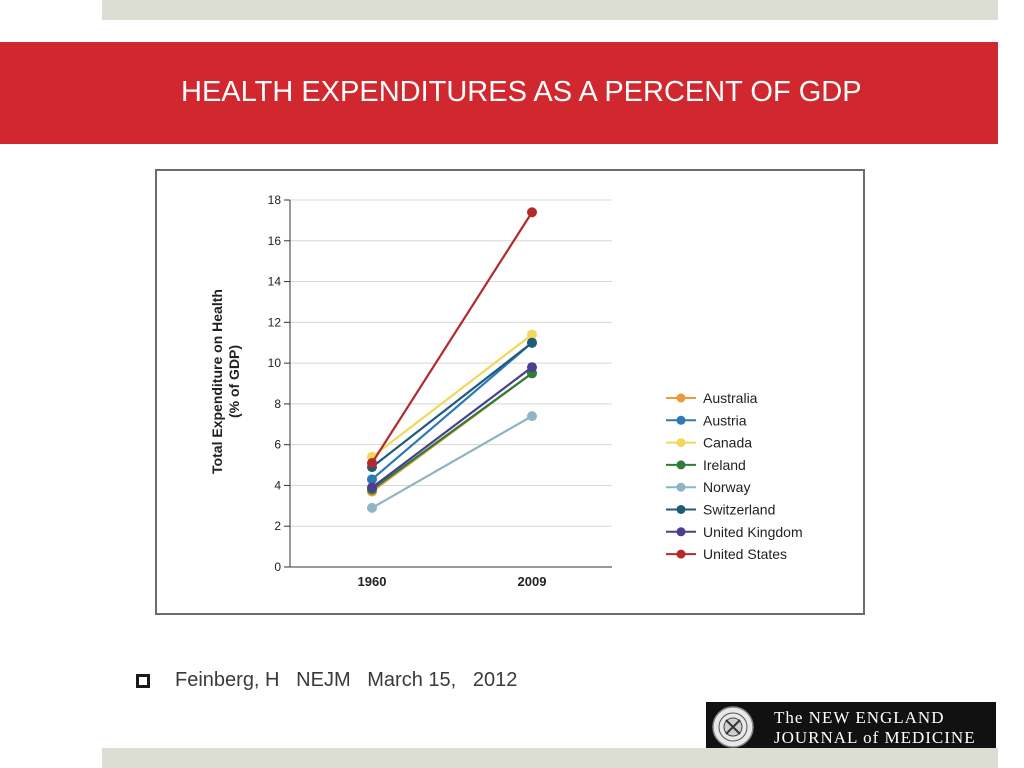  I want to click on legend-label: Norway, so click(726, 487).